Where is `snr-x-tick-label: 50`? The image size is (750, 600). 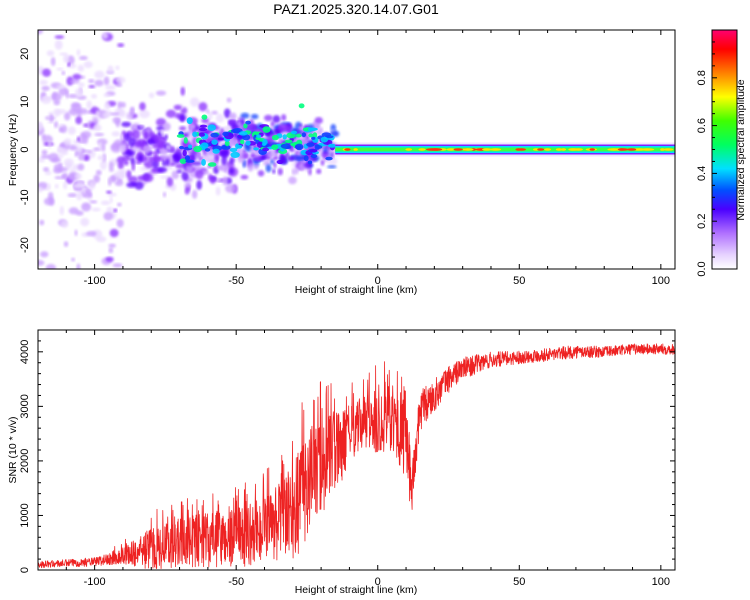
snr-x-tick-label: 50 is located at coordinates (519, 582).